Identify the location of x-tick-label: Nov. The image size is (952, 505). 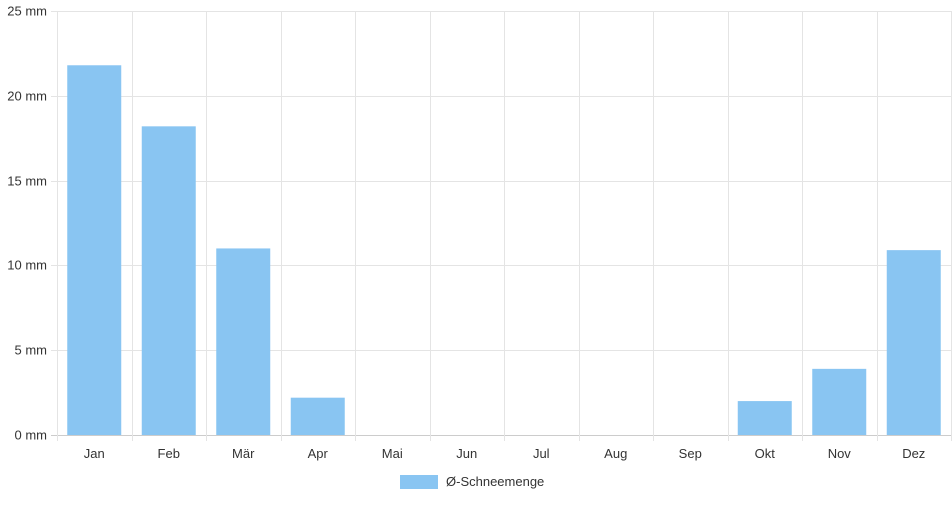
(840, 453).